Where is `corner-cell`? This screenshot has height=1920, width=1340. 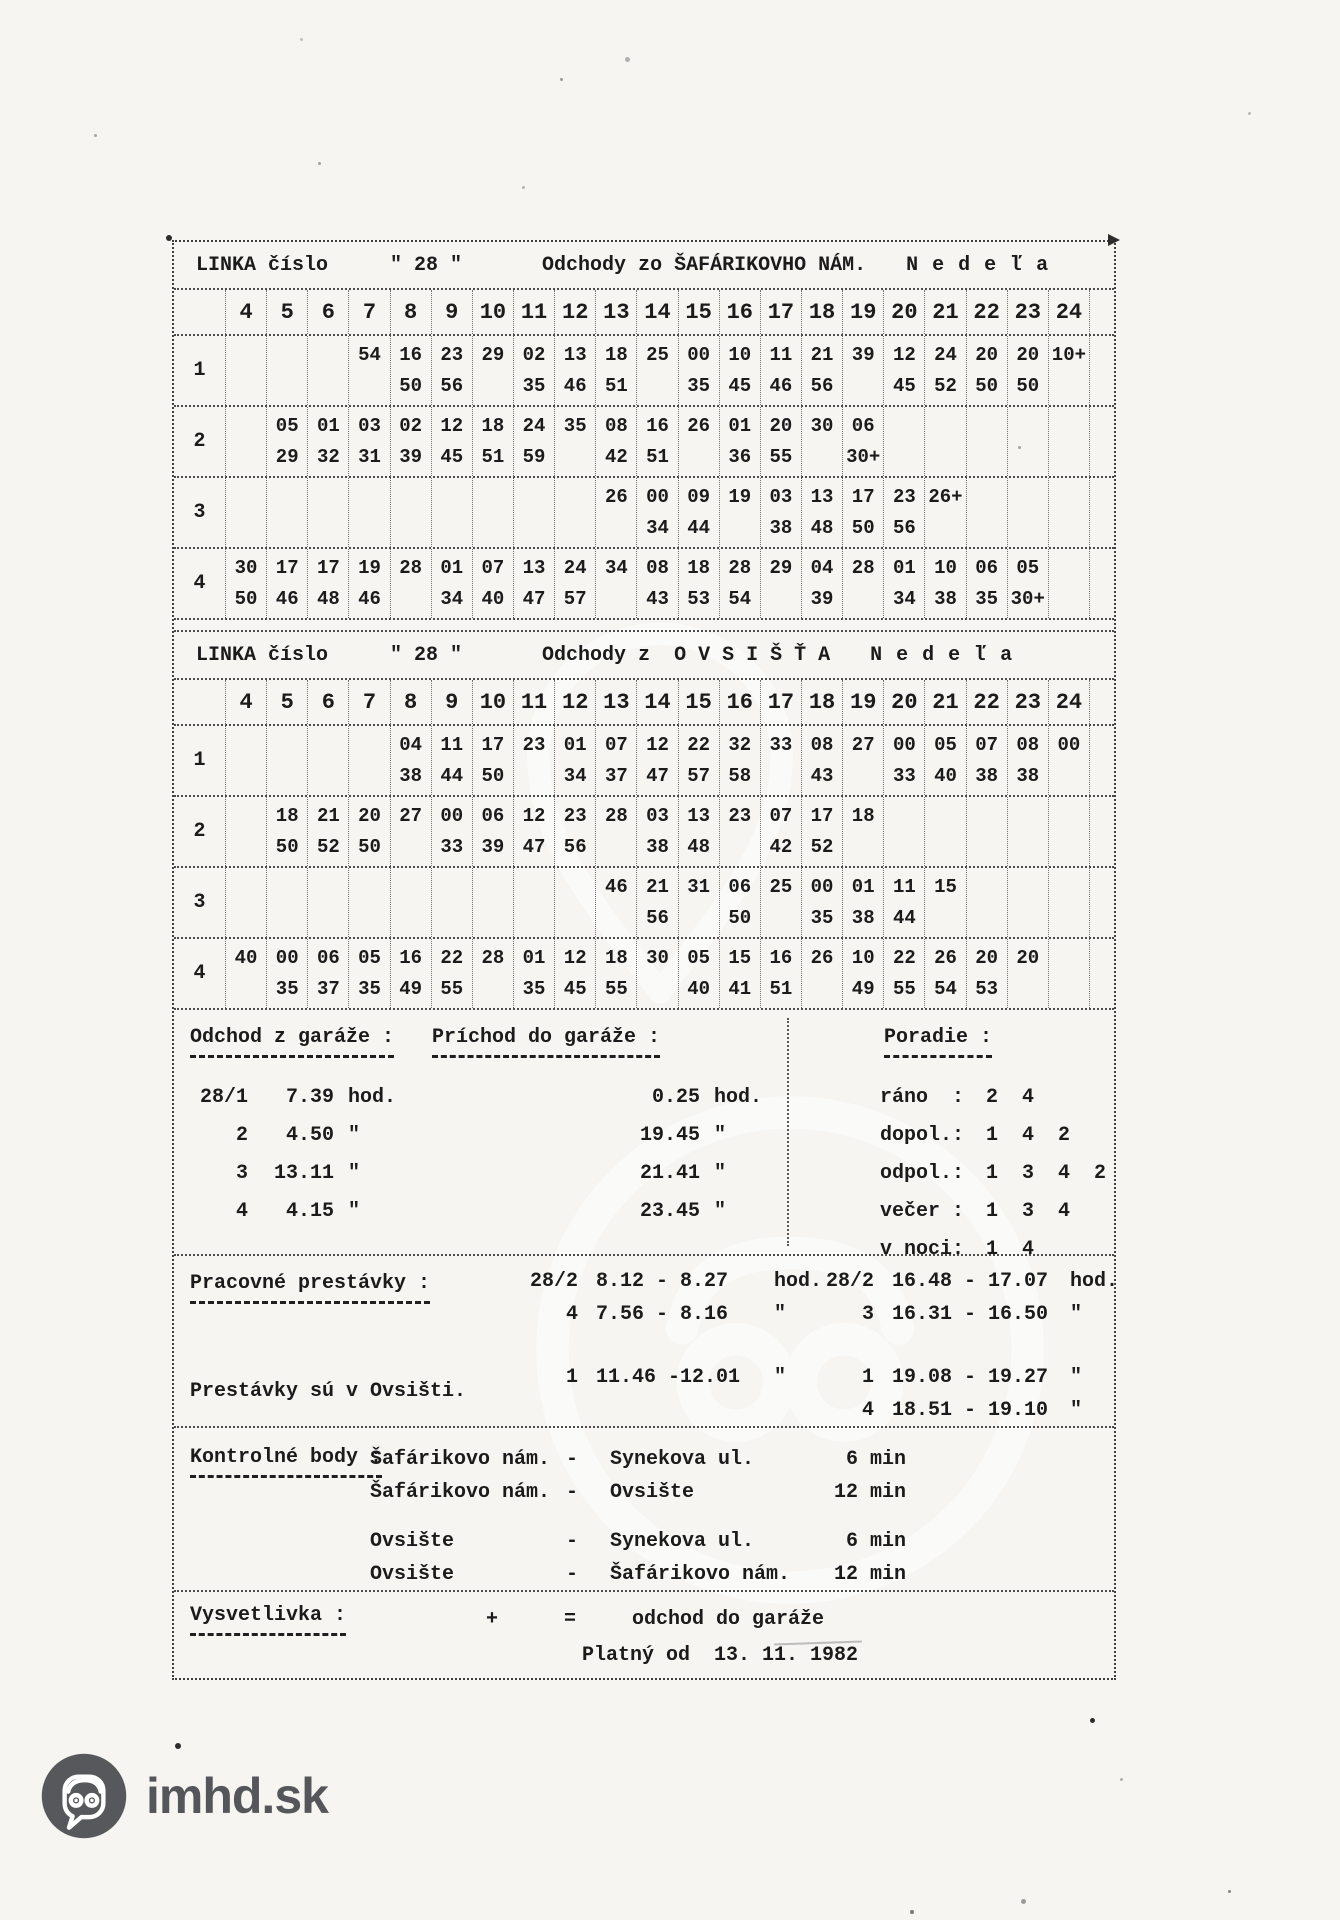 corner-cell is located at coordinates (200, 702).